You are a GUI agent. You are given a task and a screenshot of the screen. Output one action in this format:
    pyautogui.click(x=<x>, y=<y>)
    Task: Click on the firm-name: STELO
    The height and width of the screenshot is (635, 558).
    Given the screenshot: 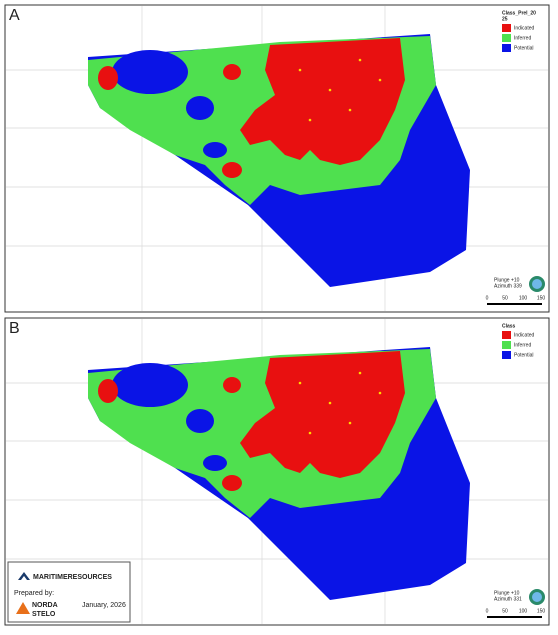 What is the action you would take?
    pyautogui.click(x=44, y=614)
    